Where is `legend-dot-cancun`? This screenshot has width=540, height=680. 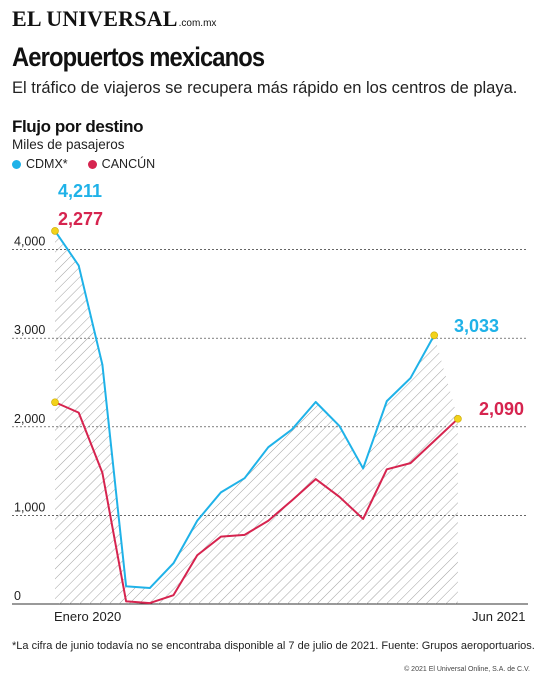
legend-dot-cancun is located at coordinates (92, 164).